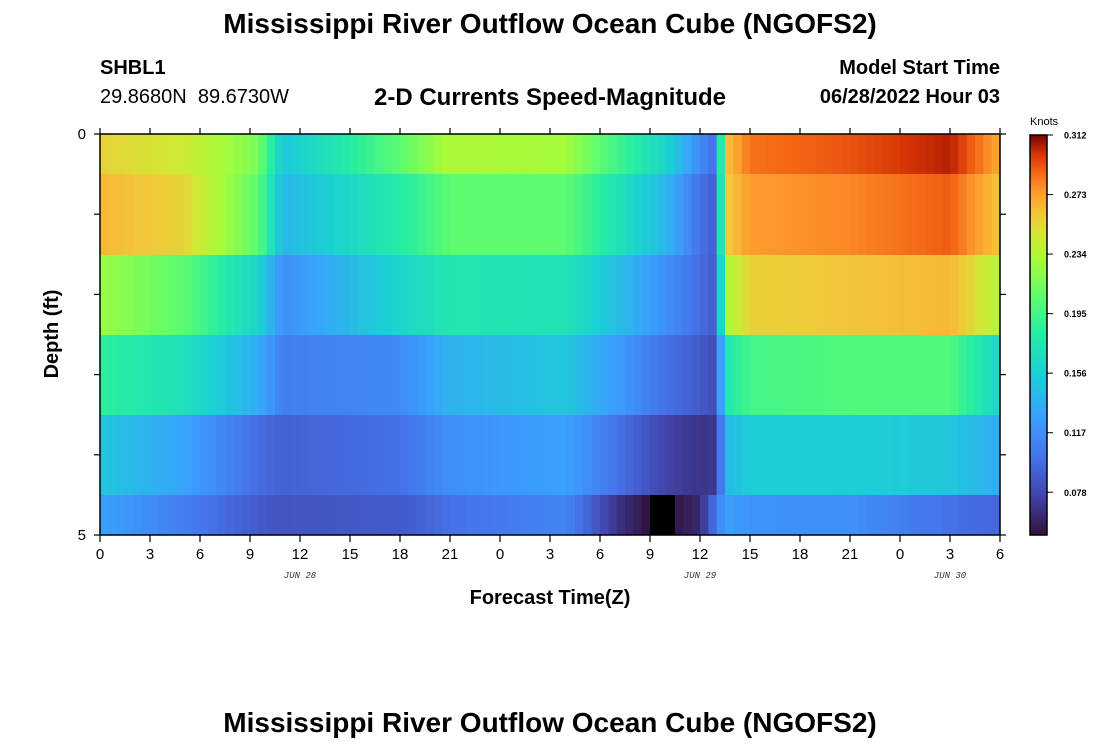  Describe the element at coordinates (133, 68) in the screenshot. I see `station-id: SHBL1` at that location.